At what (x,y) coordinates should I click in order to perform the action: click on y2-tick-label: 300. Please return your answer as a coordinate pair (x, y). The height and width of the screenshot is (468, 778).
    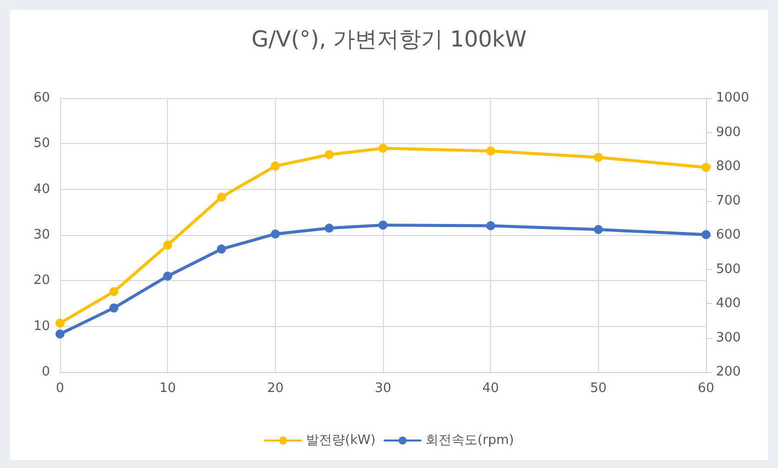
    Looking at the image, I should click on (728, 338).